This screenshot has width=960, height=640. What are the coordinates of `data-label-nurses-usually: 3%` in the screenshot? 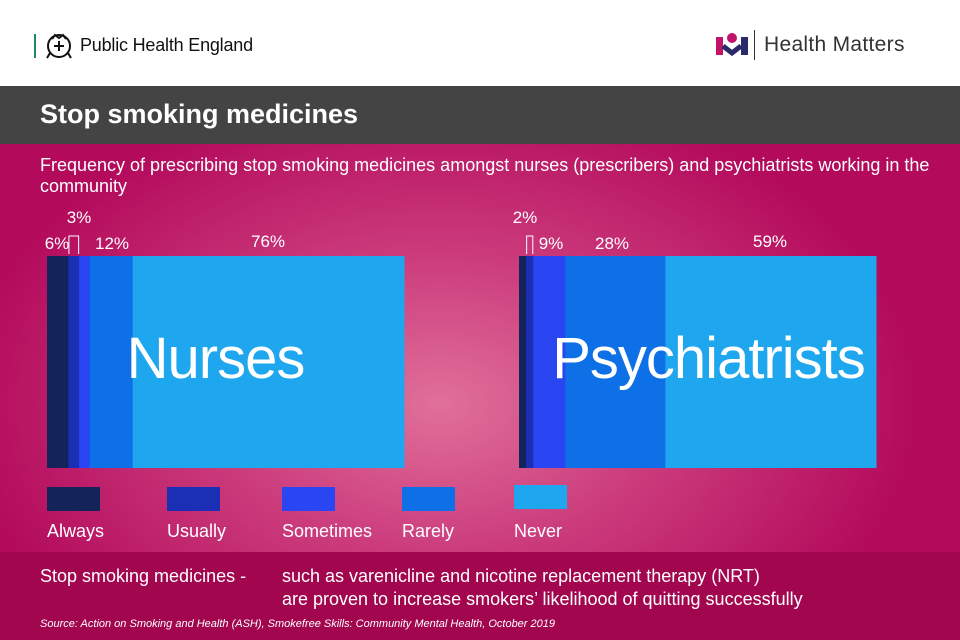 It's located at (79, 217).